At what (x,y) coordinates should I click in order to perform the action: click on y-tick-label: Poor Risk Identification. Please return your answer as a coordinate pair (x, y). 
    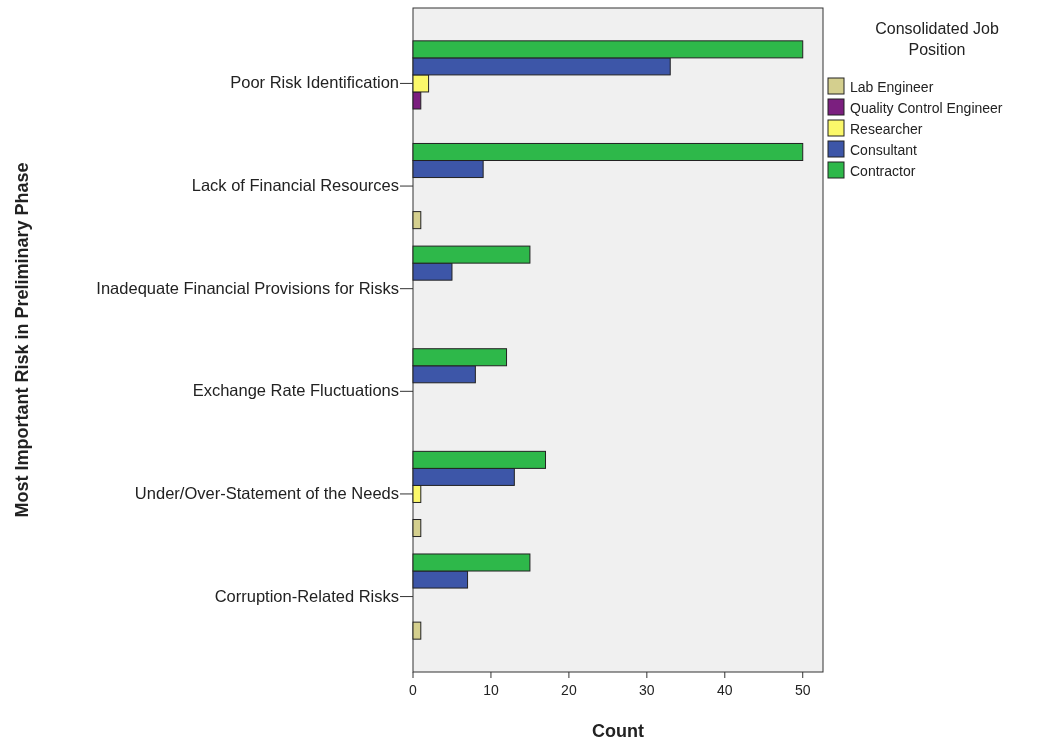
    Looking at the image, I should click on (314, 82).